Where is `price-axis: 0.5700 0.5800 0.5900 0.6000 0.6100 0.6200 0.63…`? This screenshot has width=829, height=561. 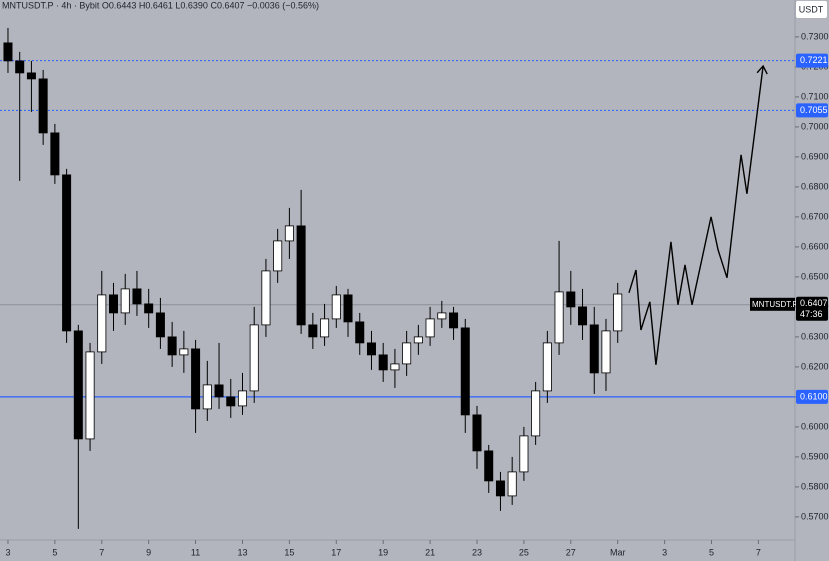 price-axis: 0.5700 0.5800 0.5900 0.6000 0.6100 0.6200 0.63… is located at coordinates (812, 276).